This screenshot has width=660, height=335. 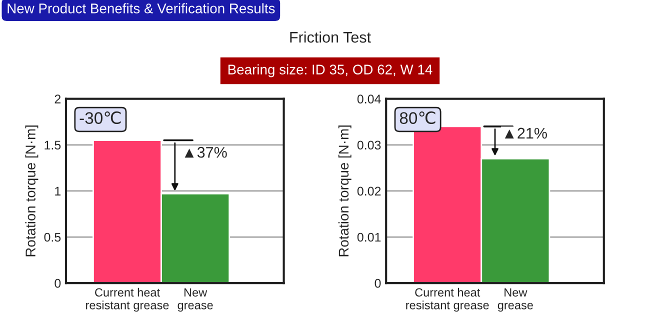 What do you see at coordinates (525, 133) in the screenshot?
I see `annotation: ▲21%` at bounding box center [525, 133].